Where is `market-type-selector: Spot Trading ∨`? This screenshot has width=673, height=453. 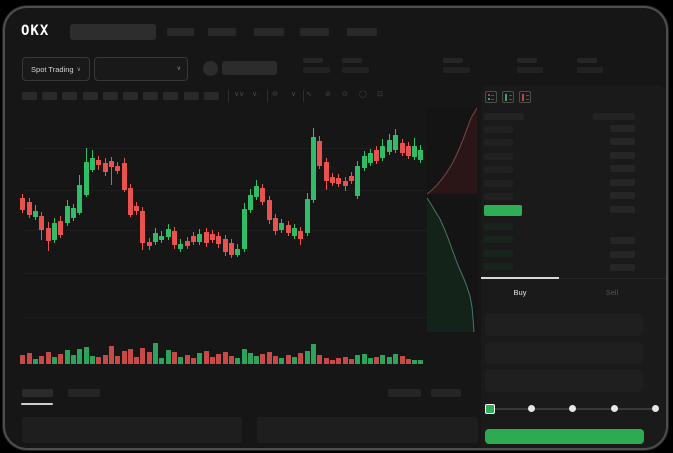 market-type-selector: Spot Trading ∨ is located at coordinates (56, 69).